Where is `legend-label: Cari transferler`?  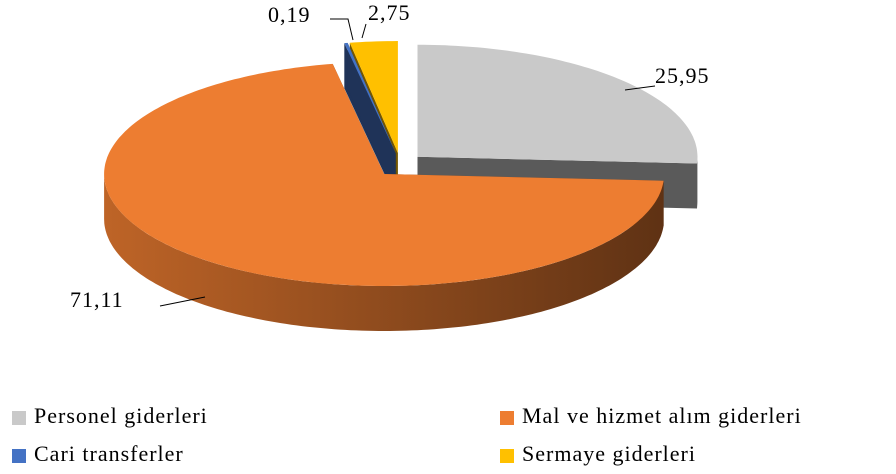 legend-label: Cari transferler is located at coordinates (109, 453).